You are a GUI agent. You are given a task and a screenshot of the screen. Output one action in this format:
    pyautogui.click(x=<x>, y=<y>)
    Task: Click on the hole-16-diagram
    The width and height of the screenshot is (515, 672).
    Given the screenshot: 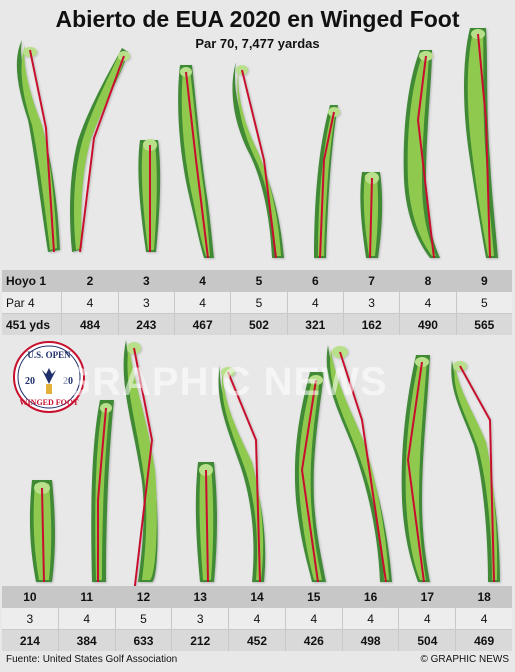 What is the action you would take?
    pyautogui.click(x=359, y=464)
    